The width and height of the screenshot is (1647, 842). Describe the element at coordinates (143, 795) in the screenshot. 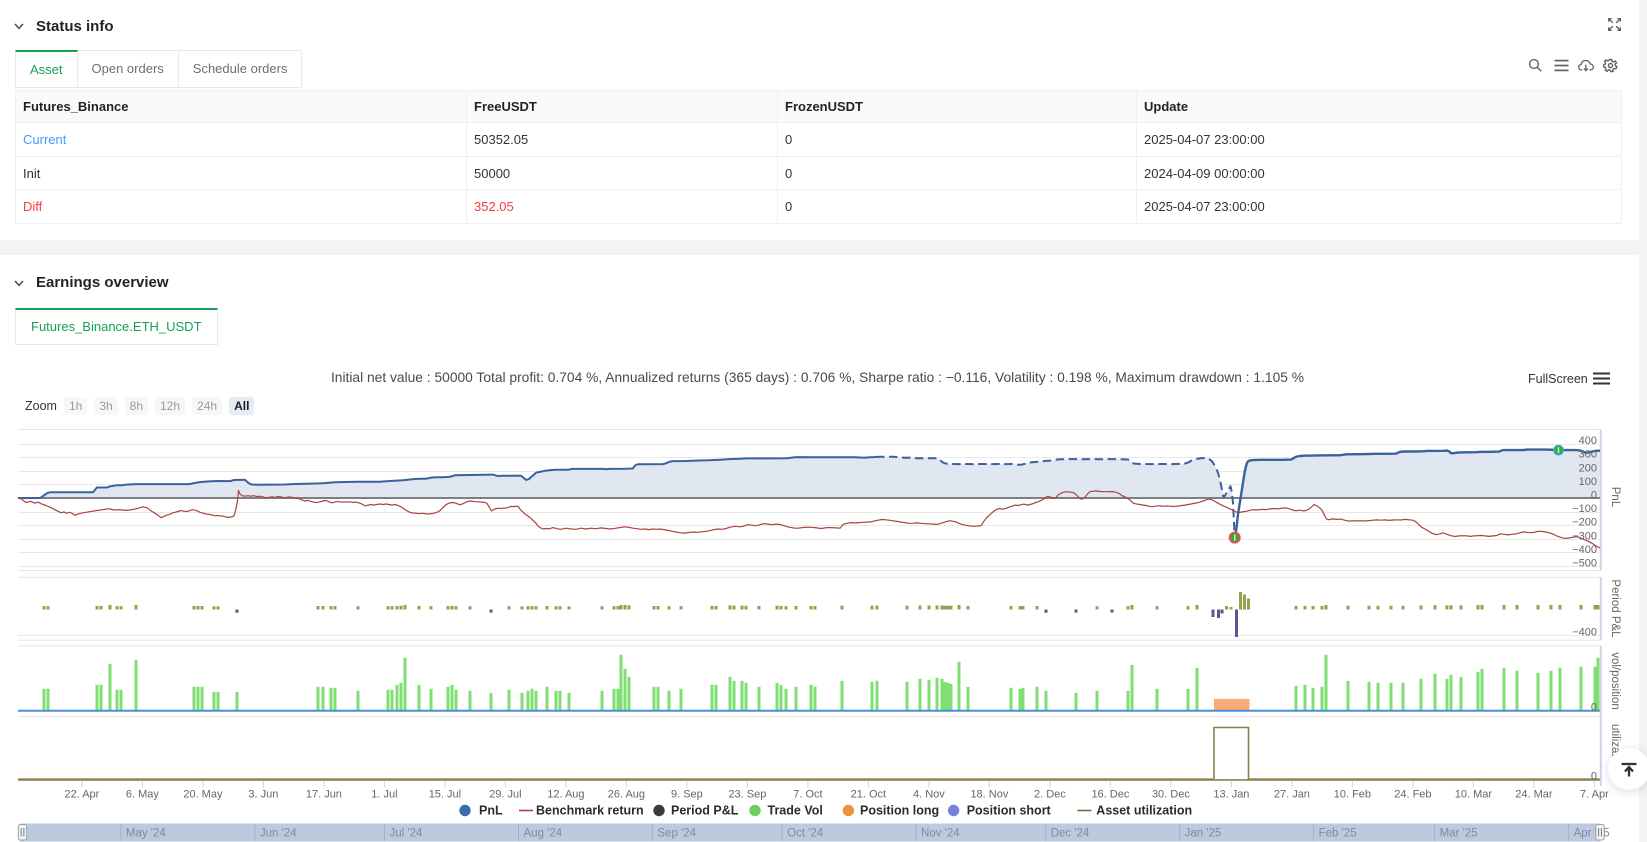

I see `svg-text: 6. May` at that location.